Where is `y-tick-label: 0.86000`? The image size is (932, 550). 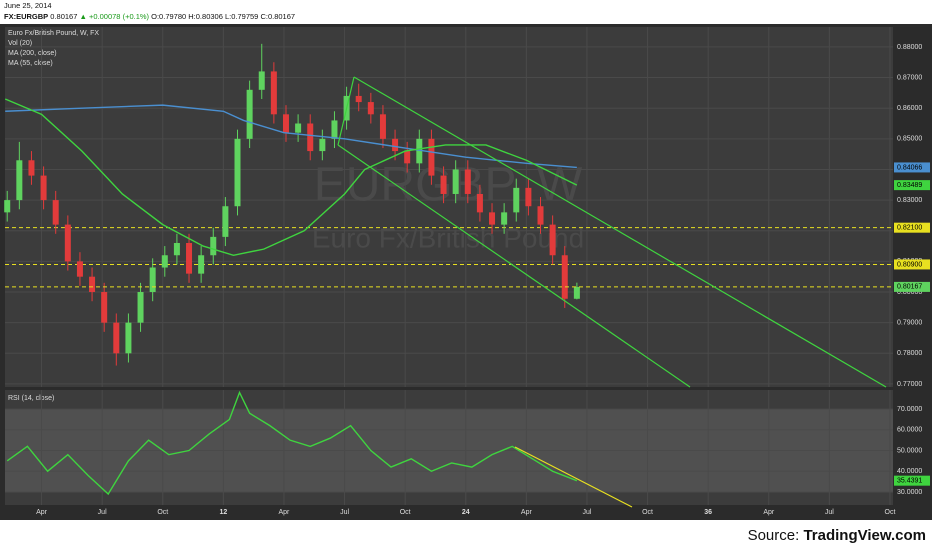
y-tick-label: 0.86000 is located at coordinates (909, 108).